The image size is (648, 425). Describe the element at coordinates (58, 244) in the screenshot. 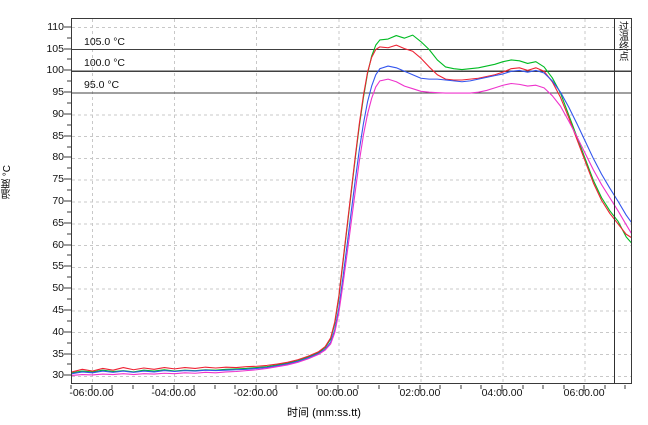

I see `y-tick-label: 60` at that location.